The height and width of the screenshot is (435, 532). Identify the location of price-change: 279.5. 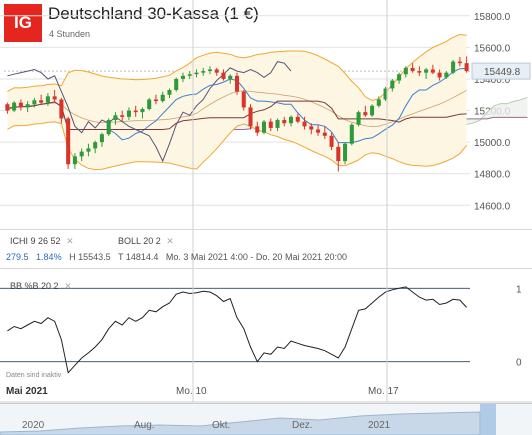
(17, 257).